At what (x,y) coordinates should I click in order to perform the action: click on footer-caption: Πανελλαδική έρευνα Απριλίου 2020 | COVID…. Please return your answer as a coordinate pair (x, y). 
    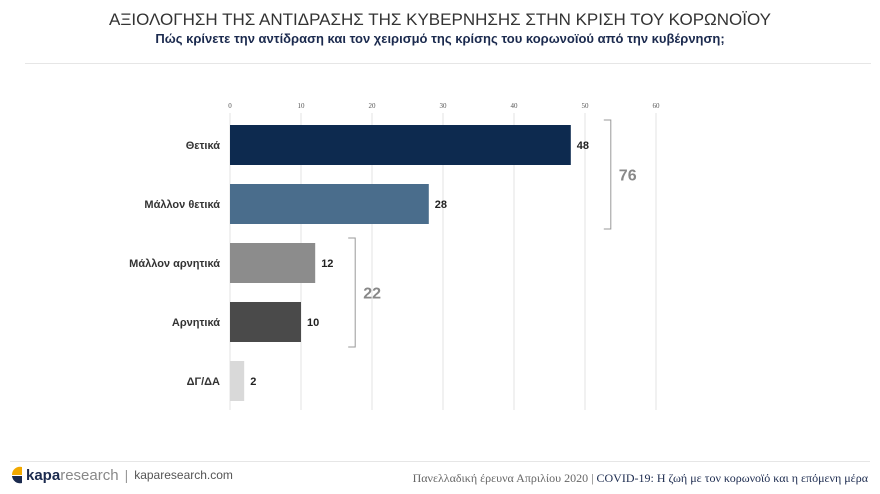
    Looking at the image, I should click on (640, 478).